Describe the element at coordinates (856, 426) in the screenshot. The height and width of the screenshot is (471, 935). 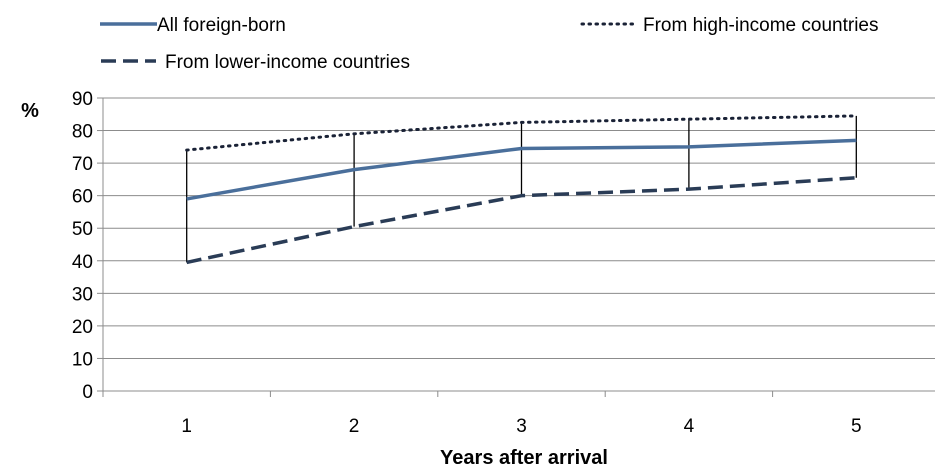
I see `x-tick-label: 5` at that location.